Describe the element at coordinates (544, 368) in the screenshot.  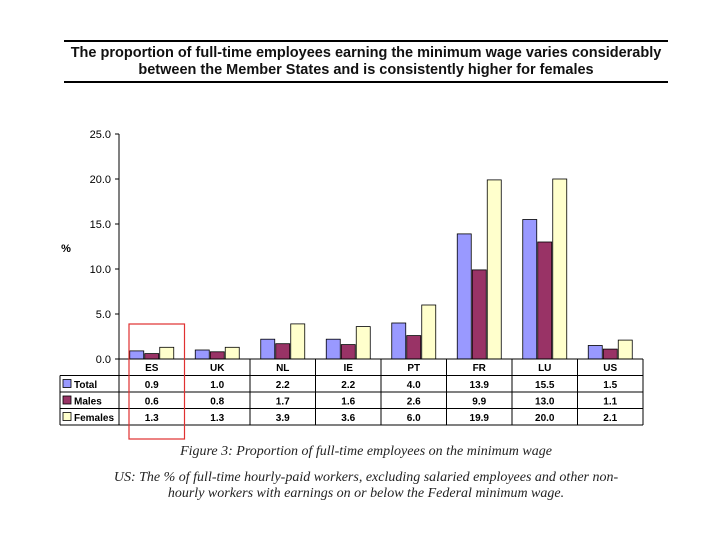
I see `category-label-lu: LU` at that location.